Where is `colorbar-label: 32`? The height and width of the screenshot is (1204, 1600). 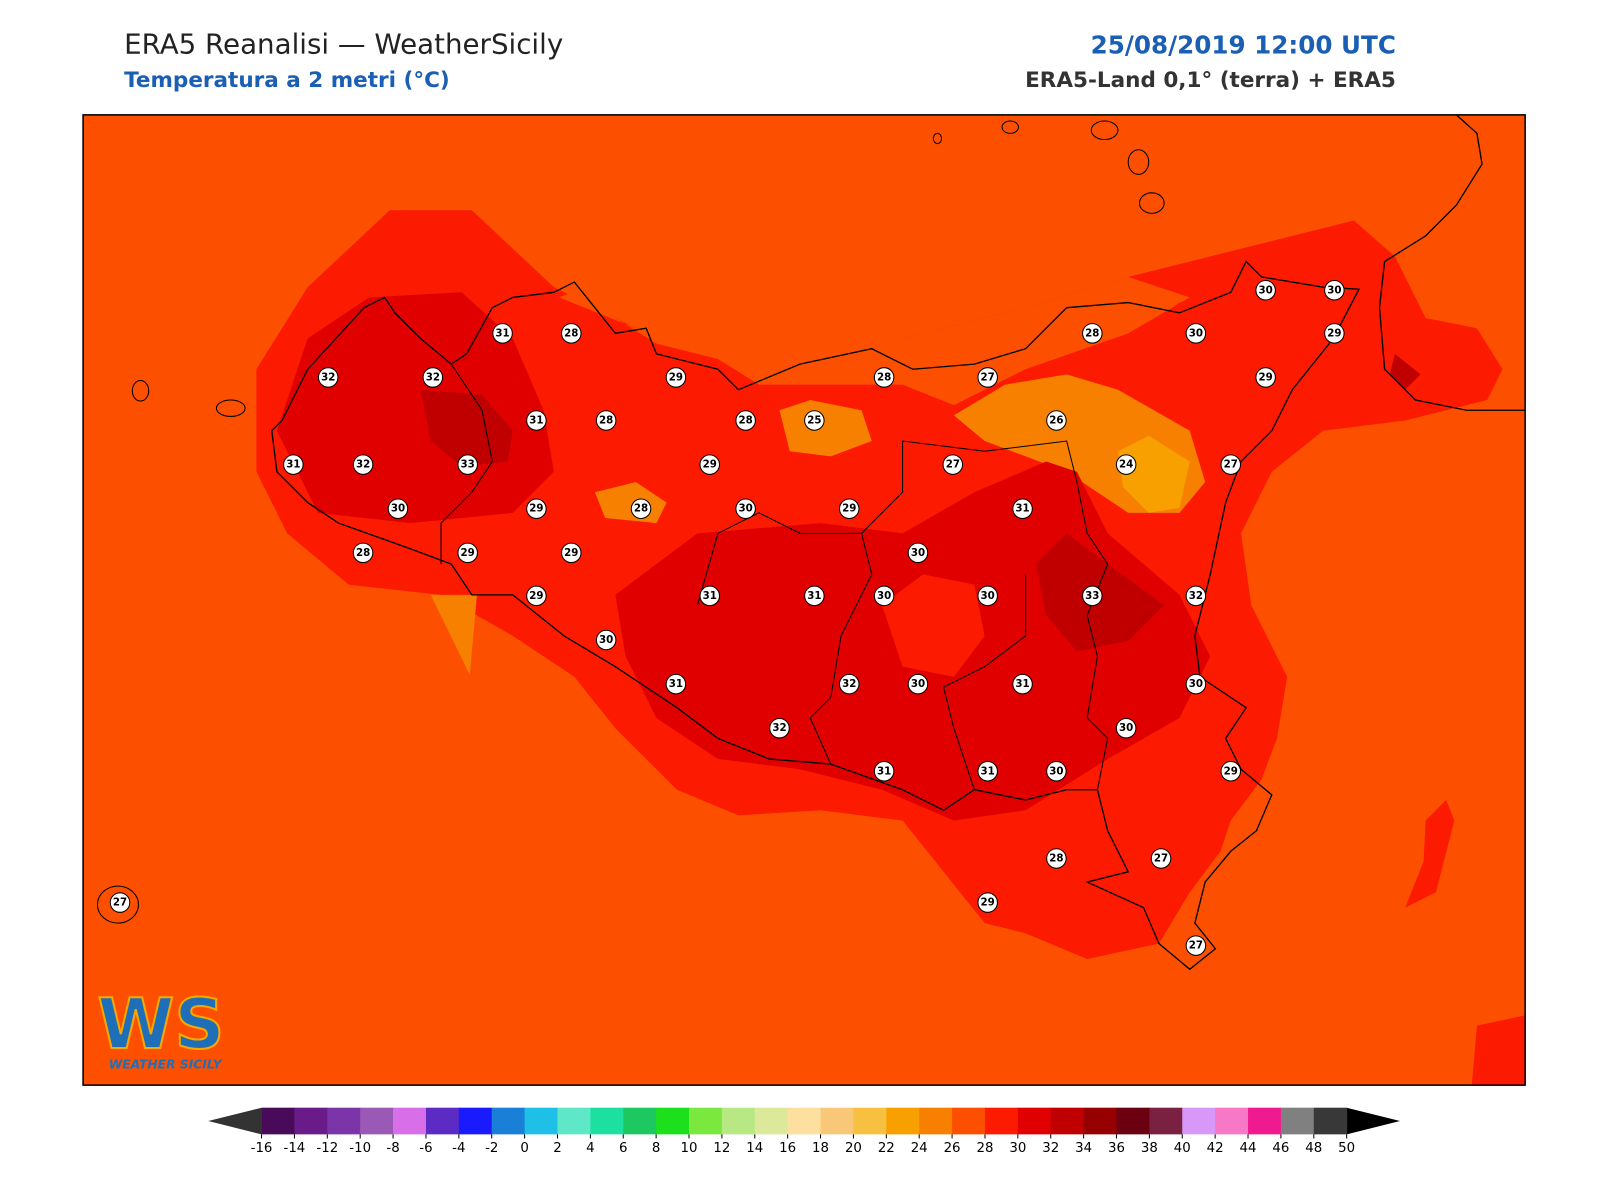
colorbar-label: 32 is located at coordinates (1050, 1148).